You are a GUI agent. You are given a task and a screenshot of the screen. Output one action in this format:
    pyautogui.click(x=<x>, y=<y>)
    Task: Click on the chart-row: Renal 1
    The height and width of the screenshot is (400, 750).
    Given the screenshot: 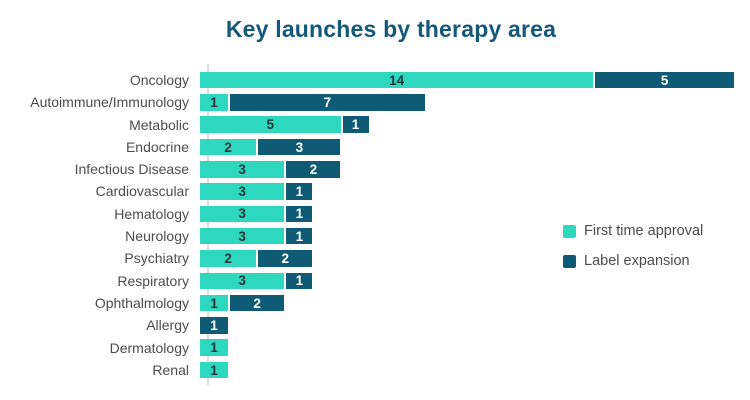 What is the action you would take?
    pyautogui.click(x=367, y=370)
    